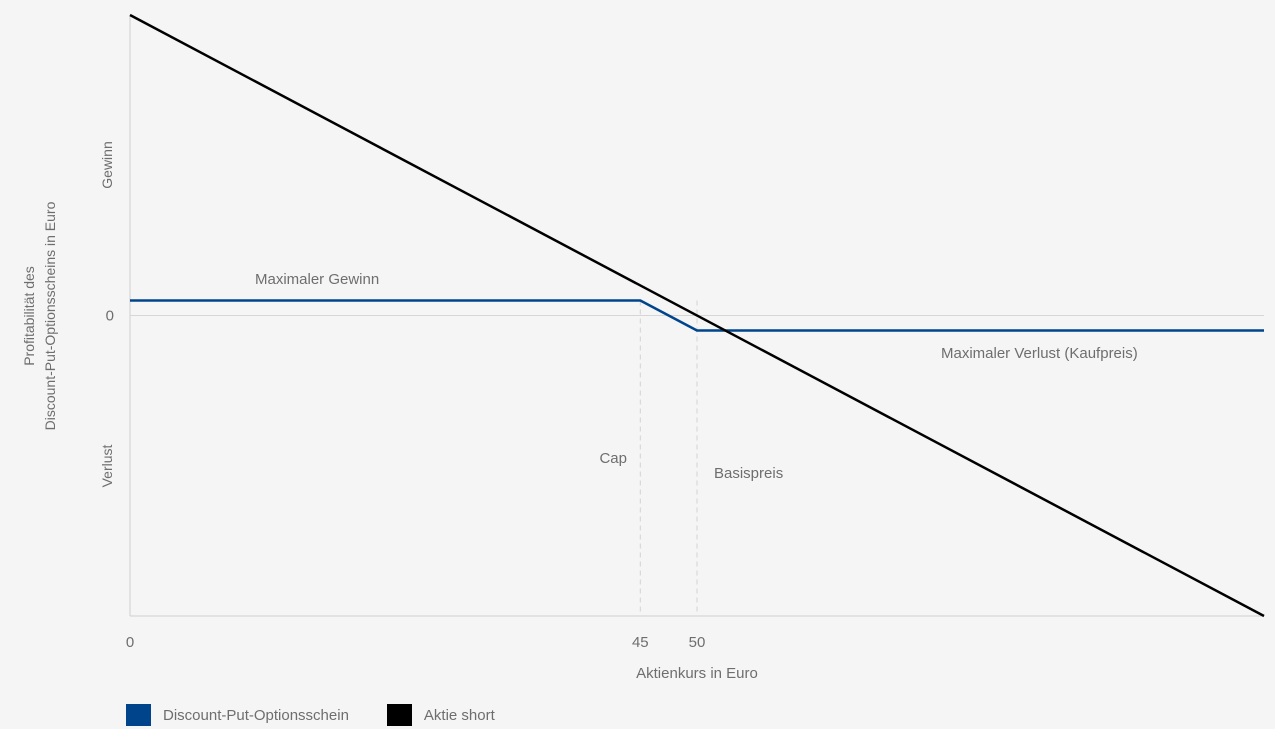 This screenshot has height=729, width=1275. I want to click on y-tick-label: 0, so click(110, 316).